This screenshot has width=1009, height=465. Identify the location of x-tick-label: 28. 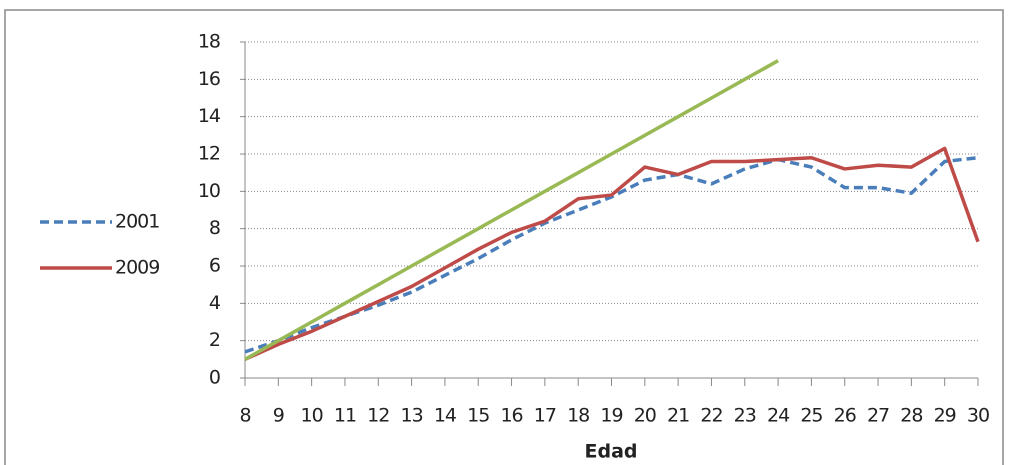
(911, 416).